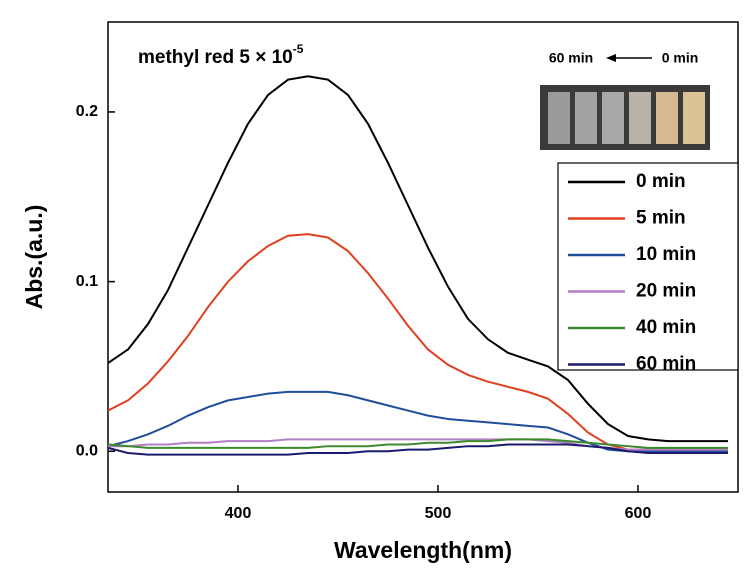 The width and height of the screenshot is (756, 576). I want to click on legend-label: 10 min, so click(666, 254).